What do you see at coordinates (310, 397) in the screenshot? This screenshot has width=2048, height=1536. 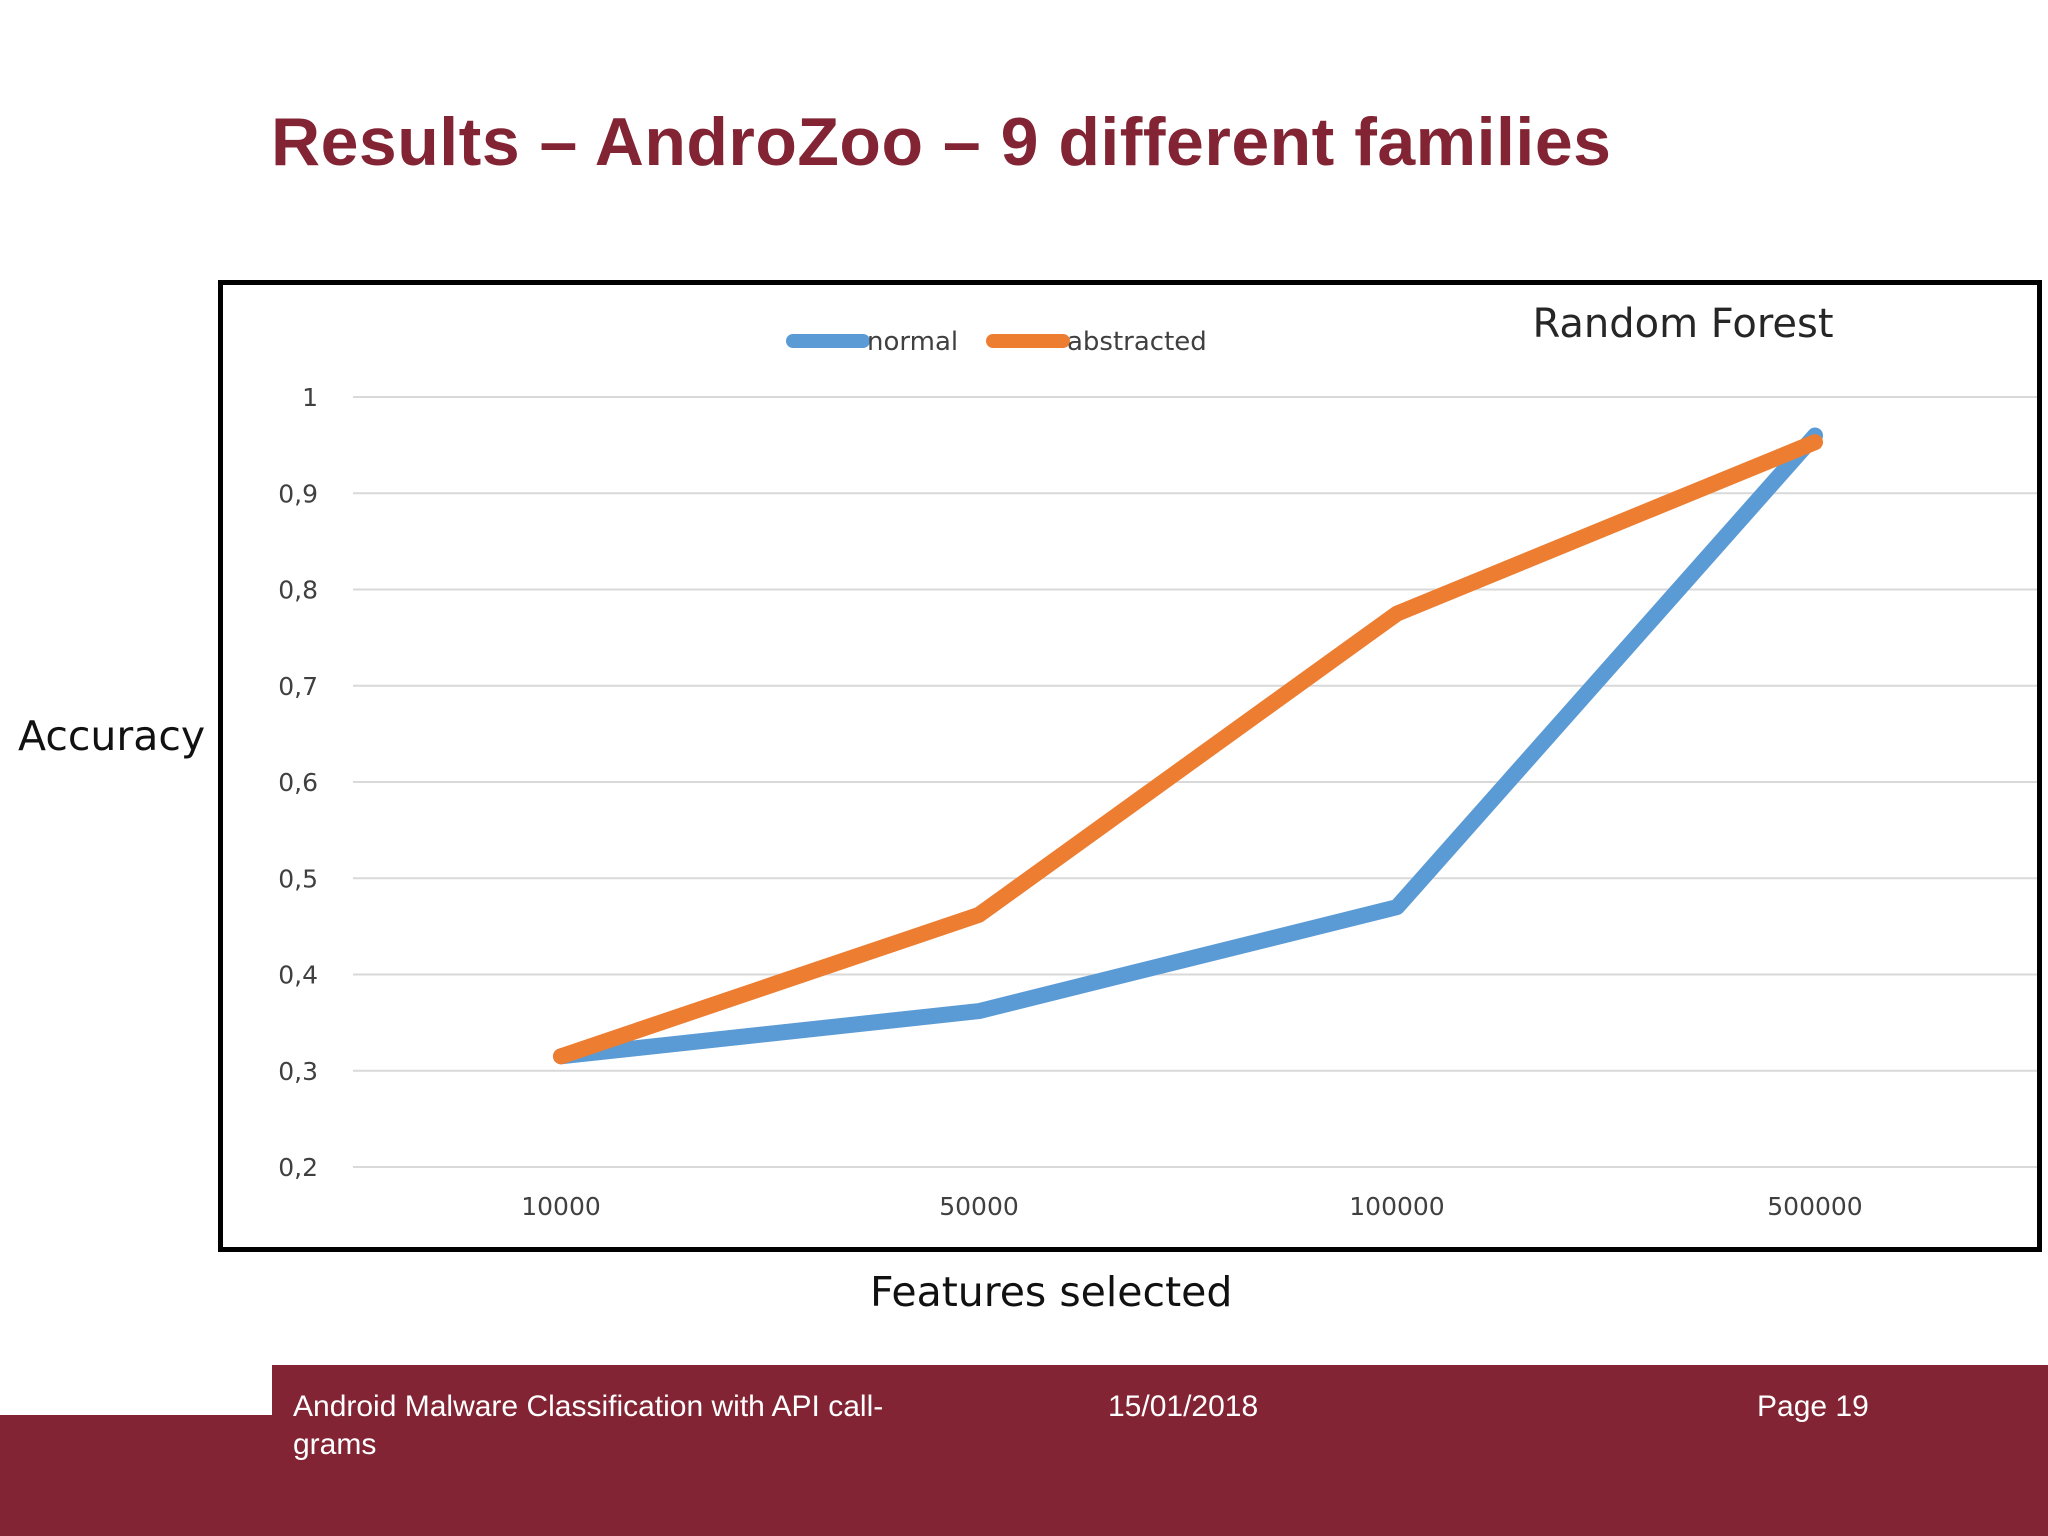 I see `y-tick-label: 1` at bounding box center [310, 397].